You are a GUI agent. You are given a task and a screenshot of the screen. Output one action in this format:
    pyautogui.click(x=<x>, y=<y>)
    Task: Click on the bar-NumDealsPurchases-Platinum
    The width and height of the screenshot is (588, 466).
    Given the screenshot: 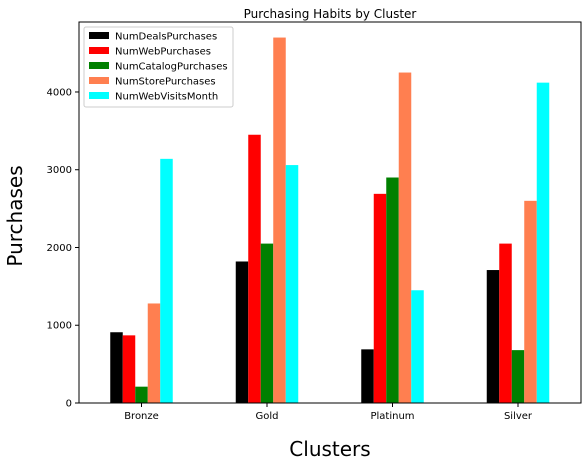 What is the action you would take?
    pyautogui.click(x=367, y=376)
    